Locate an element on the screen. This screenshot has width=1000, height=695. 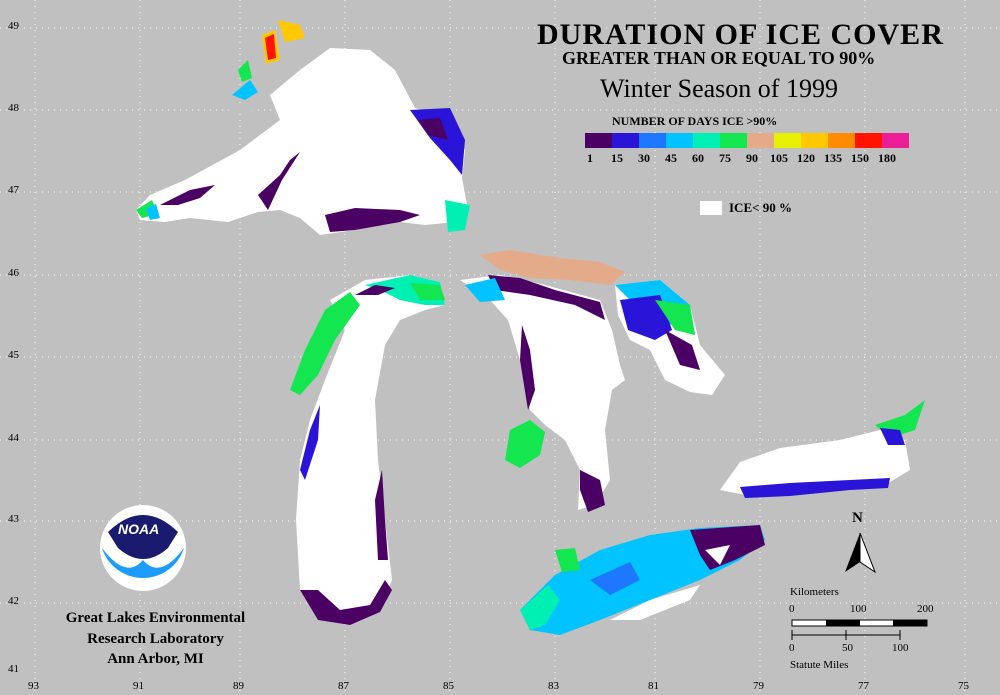
legend-tick-label: 30 is located at coordinates (644, 158).